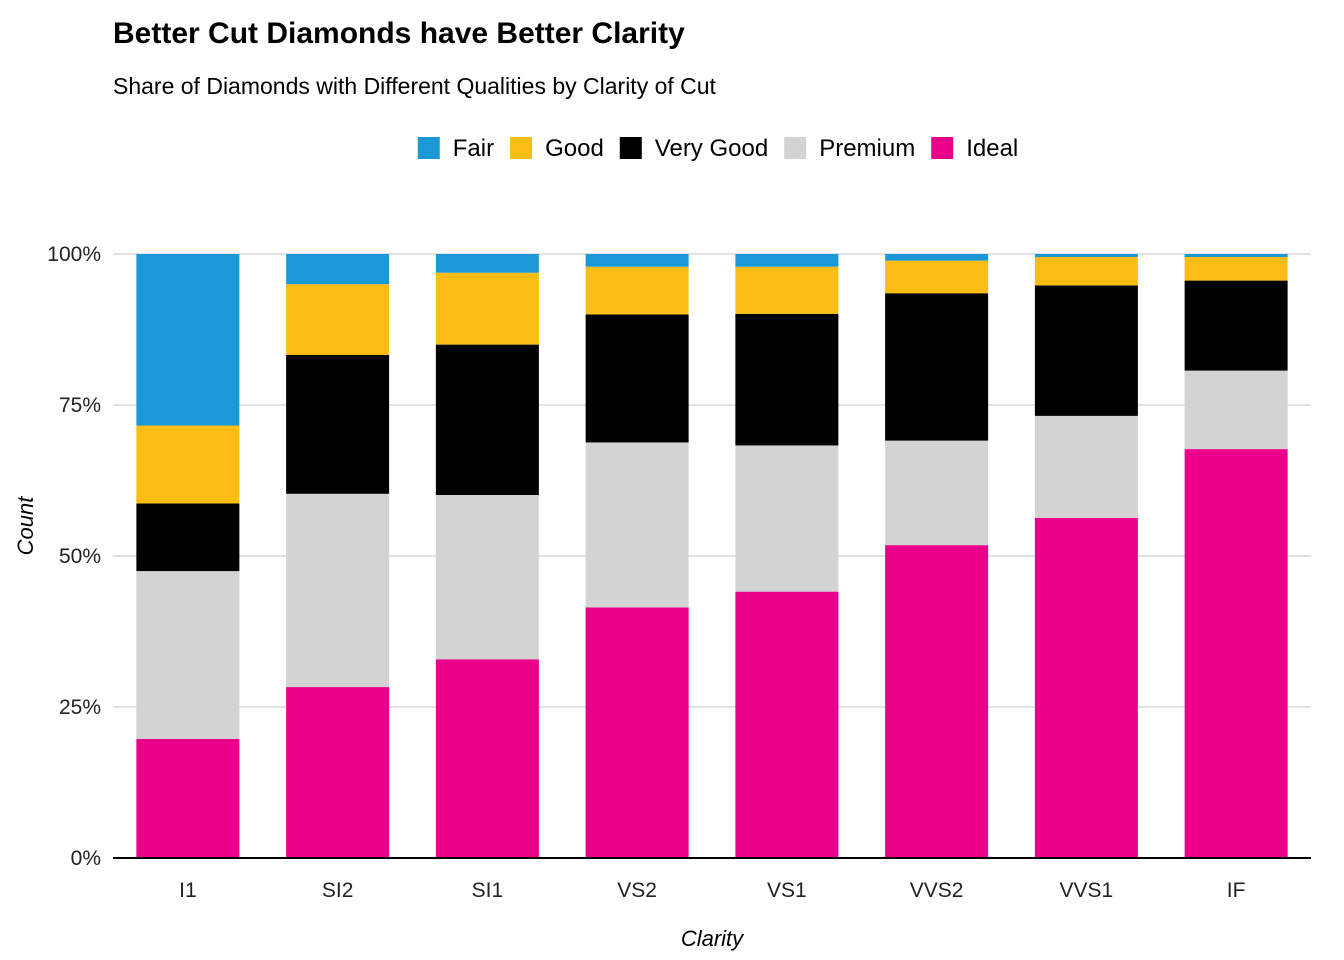  Describe the element at coordinates (937, 257) in the screenshot. I see `bar-fair-vvs2` at that location.